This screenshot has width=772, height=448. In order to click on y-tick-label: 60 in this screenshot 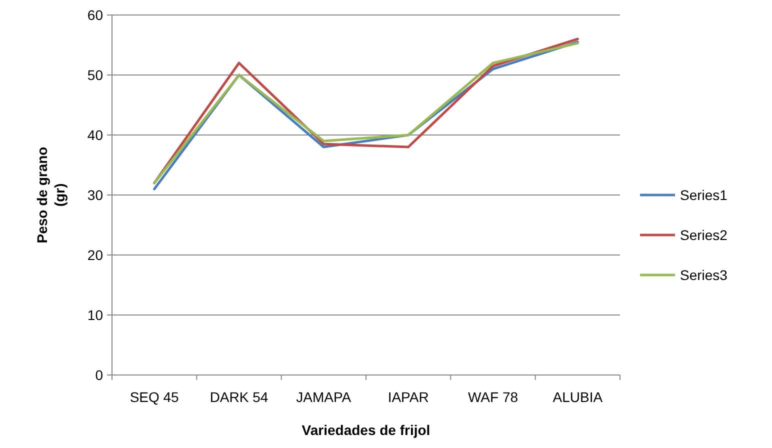, I will do `click(95, 14)`.